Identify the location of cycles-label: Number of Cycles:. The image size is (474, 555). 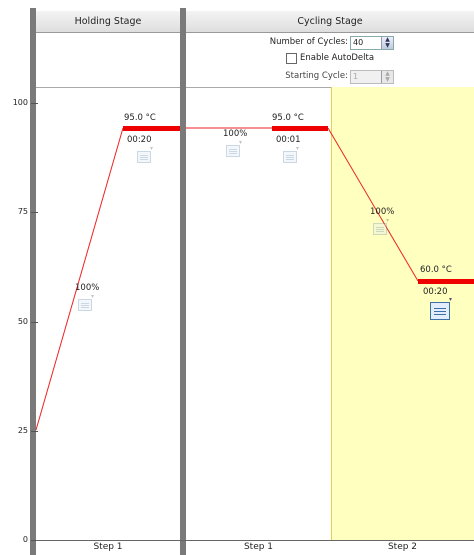
(308, 42).